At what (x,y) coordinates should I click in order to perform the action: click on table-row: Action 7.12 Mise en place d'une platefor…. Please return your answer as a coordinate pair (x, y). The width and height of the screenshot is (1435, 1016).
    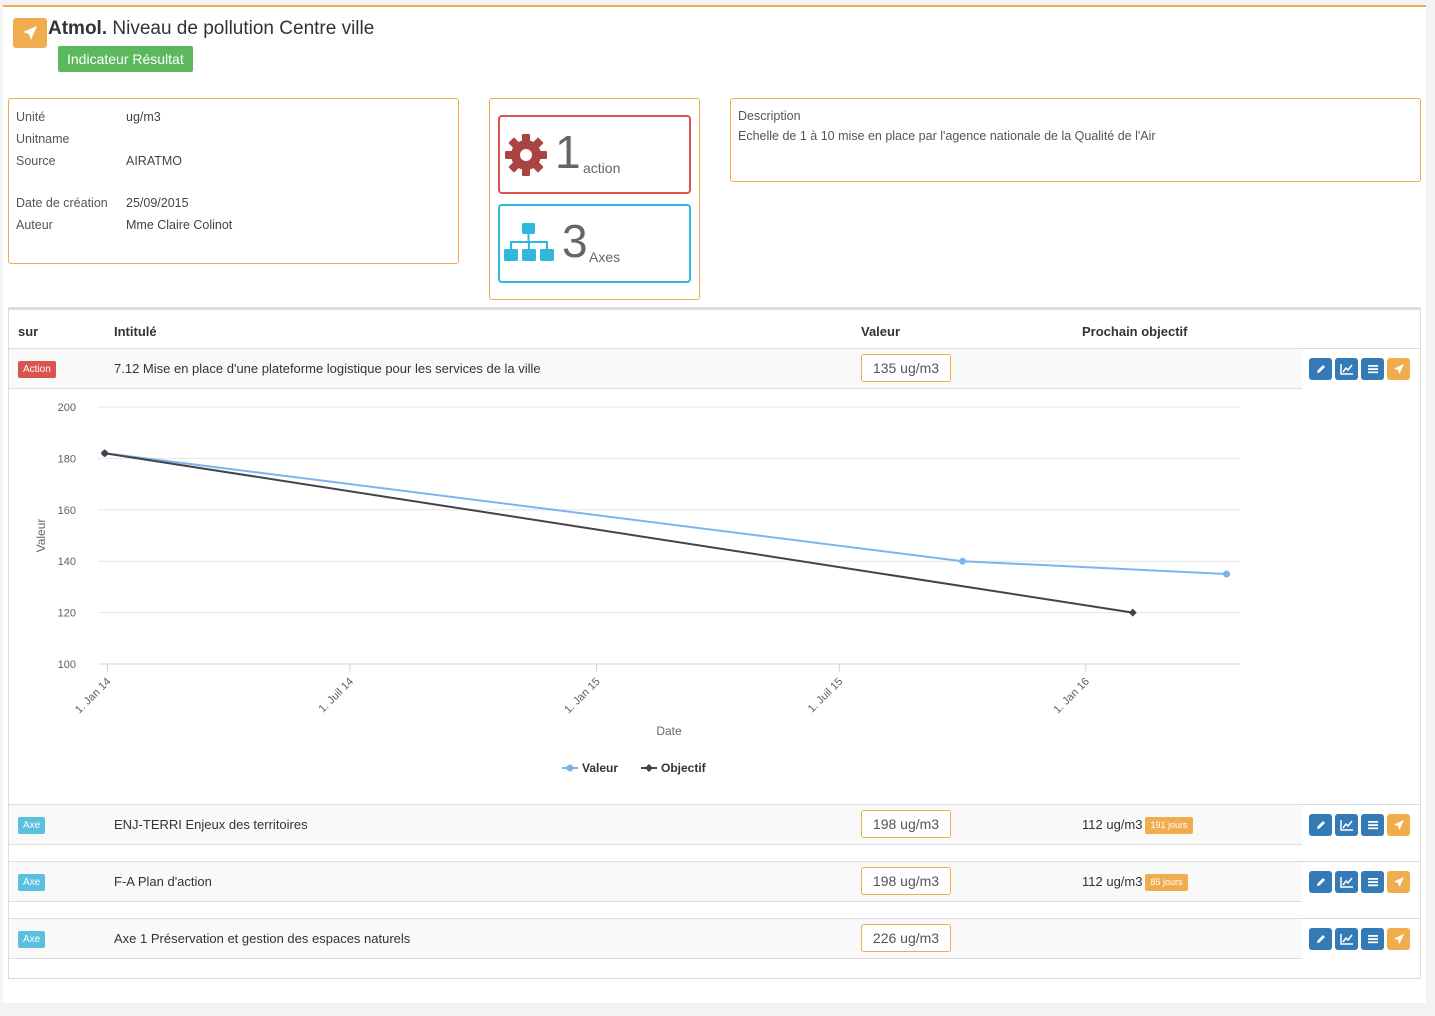
    Looking at the image, I should click on (714, 369).